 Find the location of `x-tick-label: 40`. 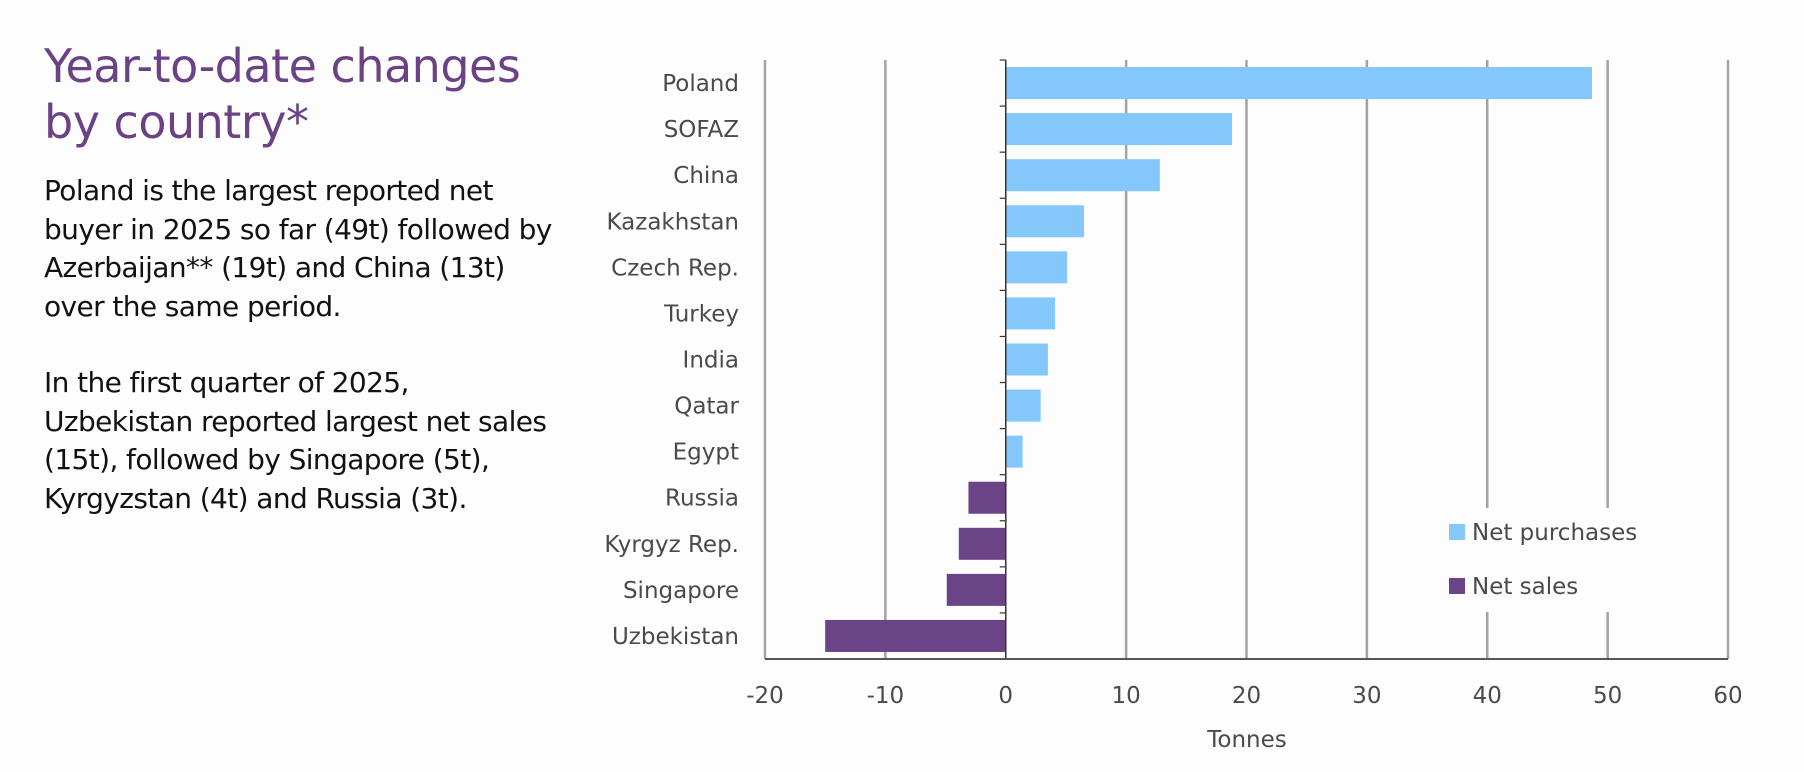

x-tick-label: 40 is located at coordinates (1487, 696).